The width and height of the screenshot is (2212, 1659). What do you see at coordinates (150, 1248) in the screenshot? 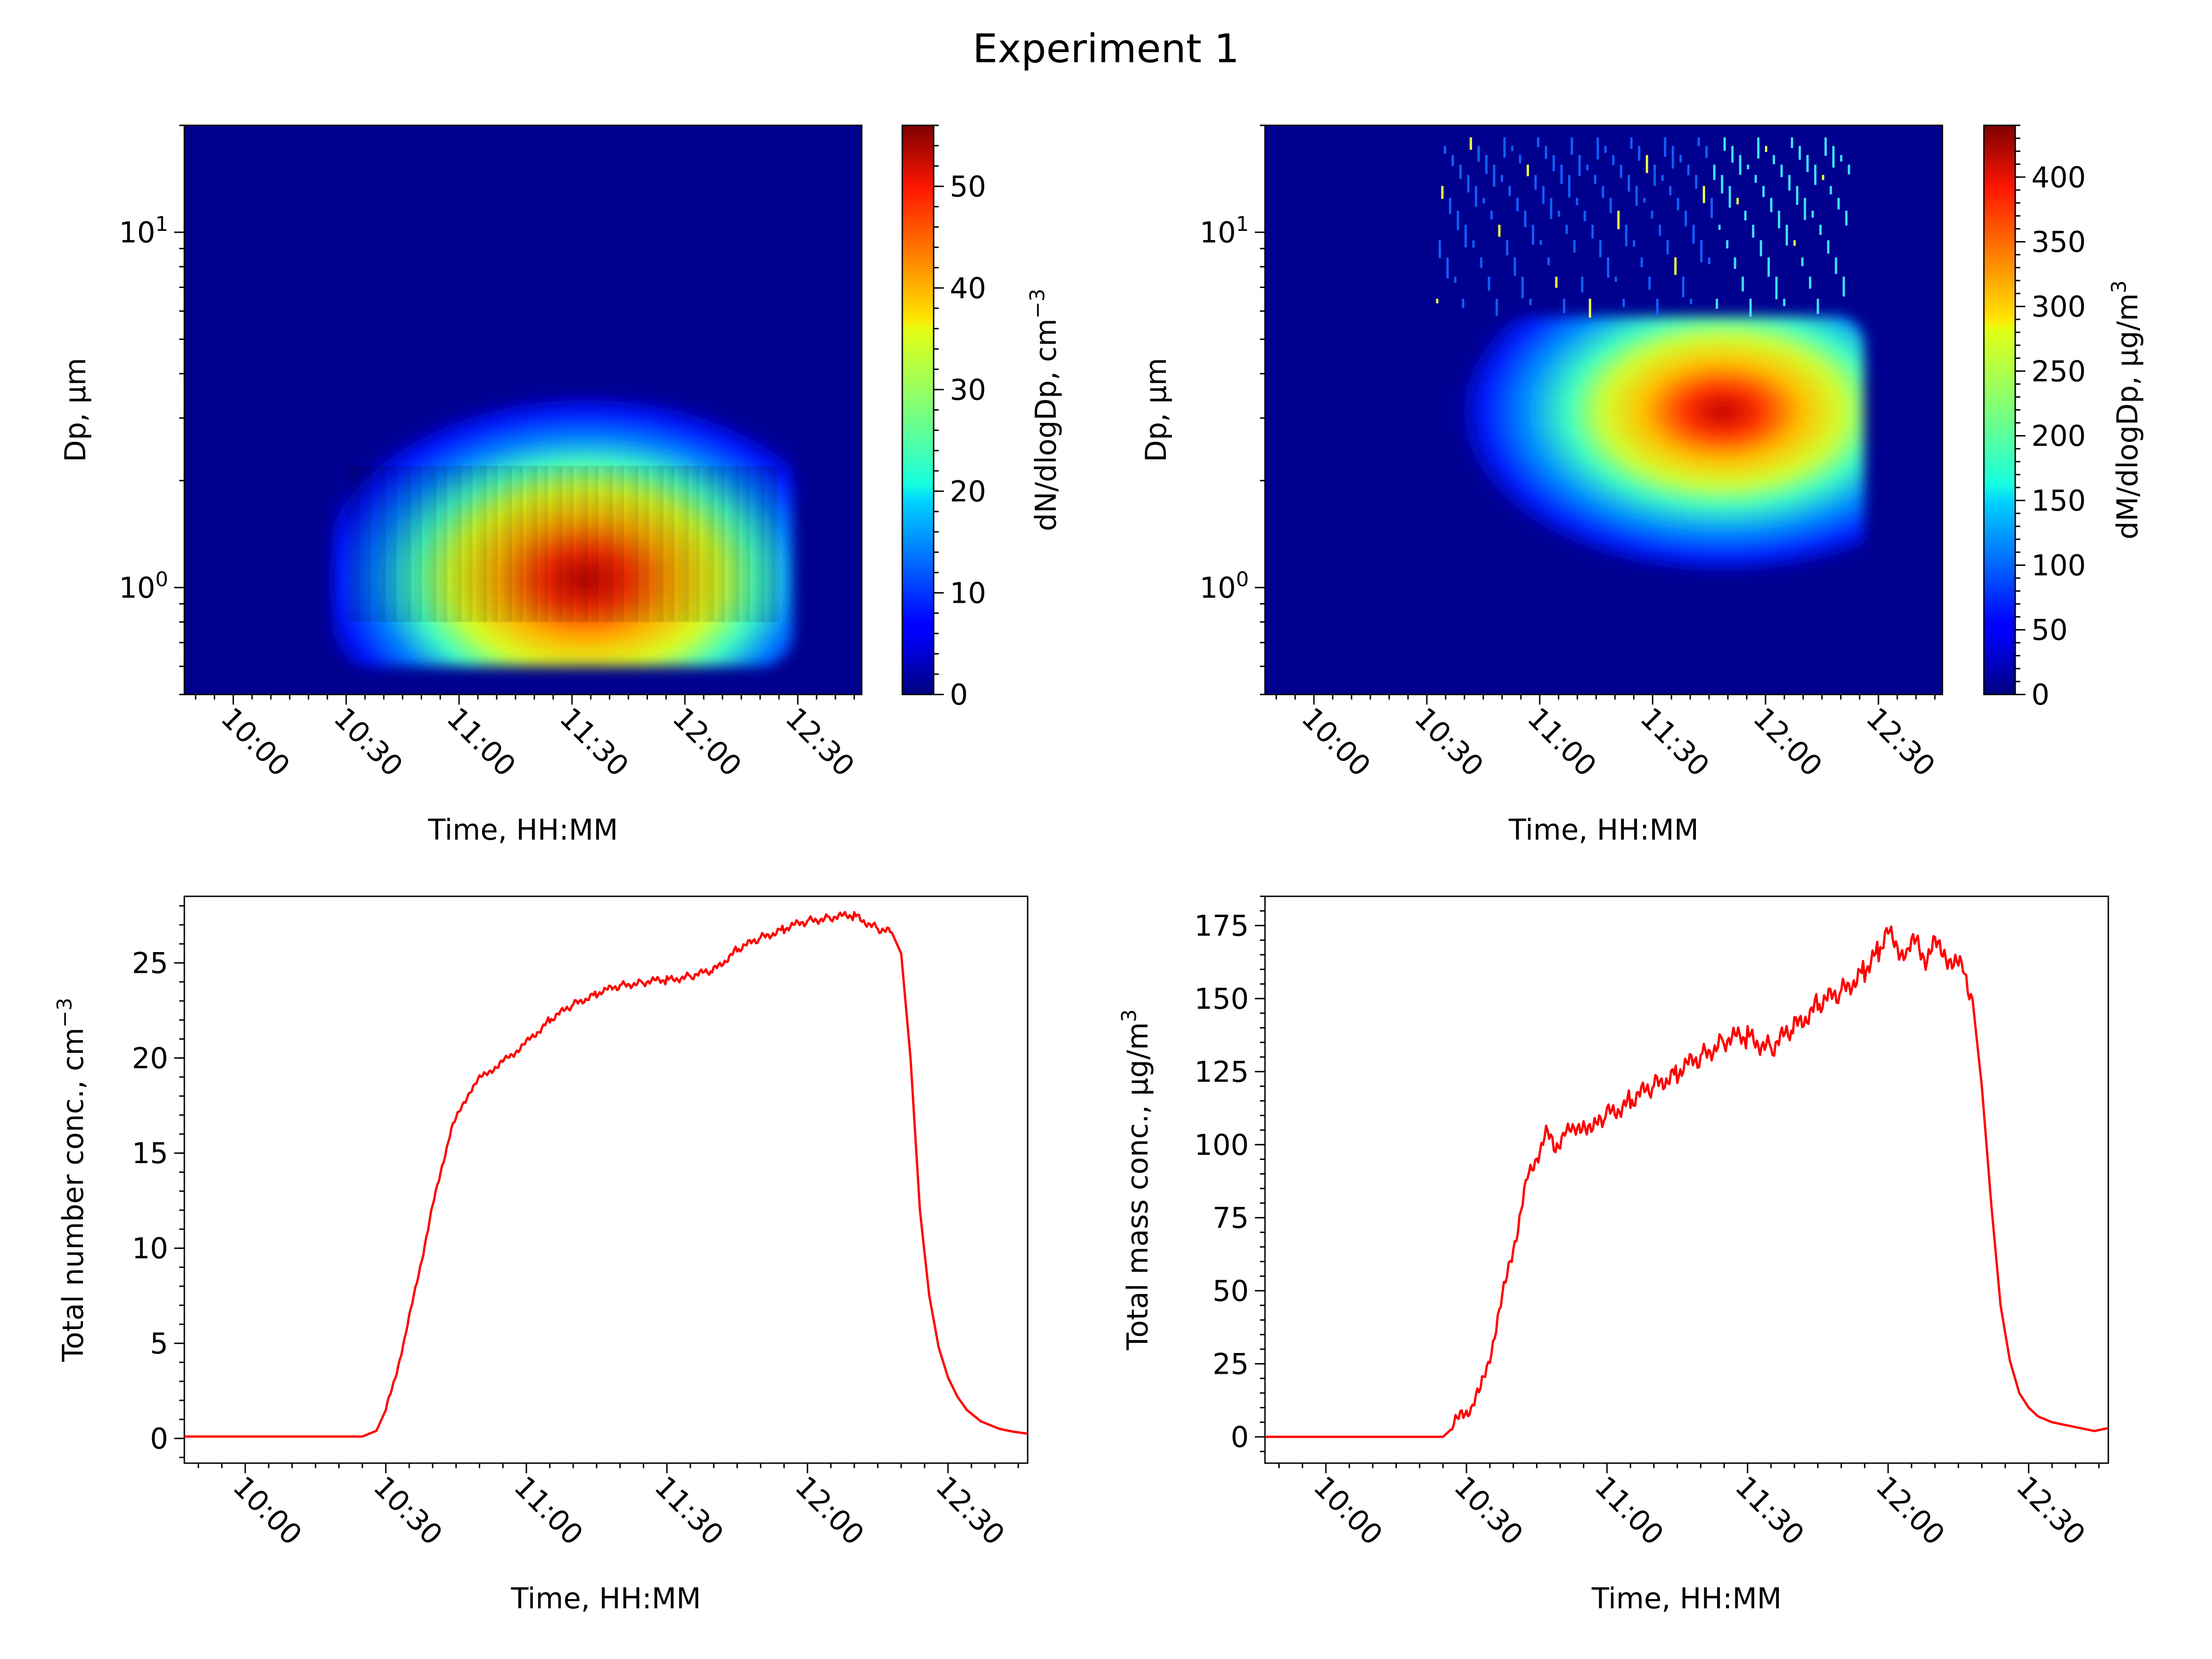
I see `y-tick-label: 10` at bounding box center [150, 1248].